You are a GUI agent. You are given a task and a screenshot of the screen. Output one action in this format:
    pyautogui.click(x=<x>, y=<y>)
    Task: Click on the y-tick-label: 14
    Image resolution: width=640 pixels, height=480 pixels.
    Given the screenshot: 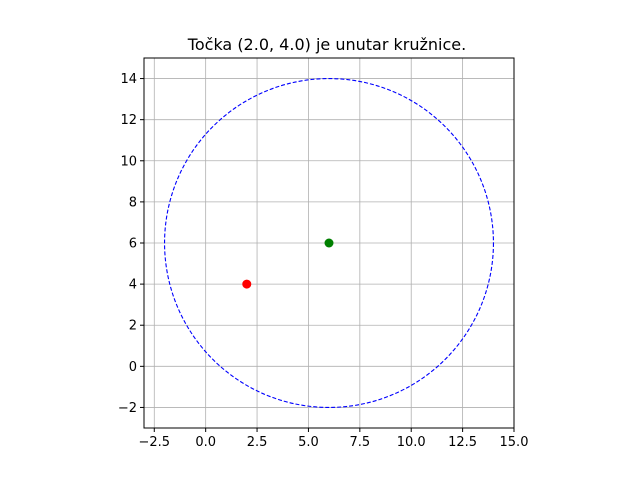 What is the action you would take?
    pyautogui.click(x=128, y=79)
    